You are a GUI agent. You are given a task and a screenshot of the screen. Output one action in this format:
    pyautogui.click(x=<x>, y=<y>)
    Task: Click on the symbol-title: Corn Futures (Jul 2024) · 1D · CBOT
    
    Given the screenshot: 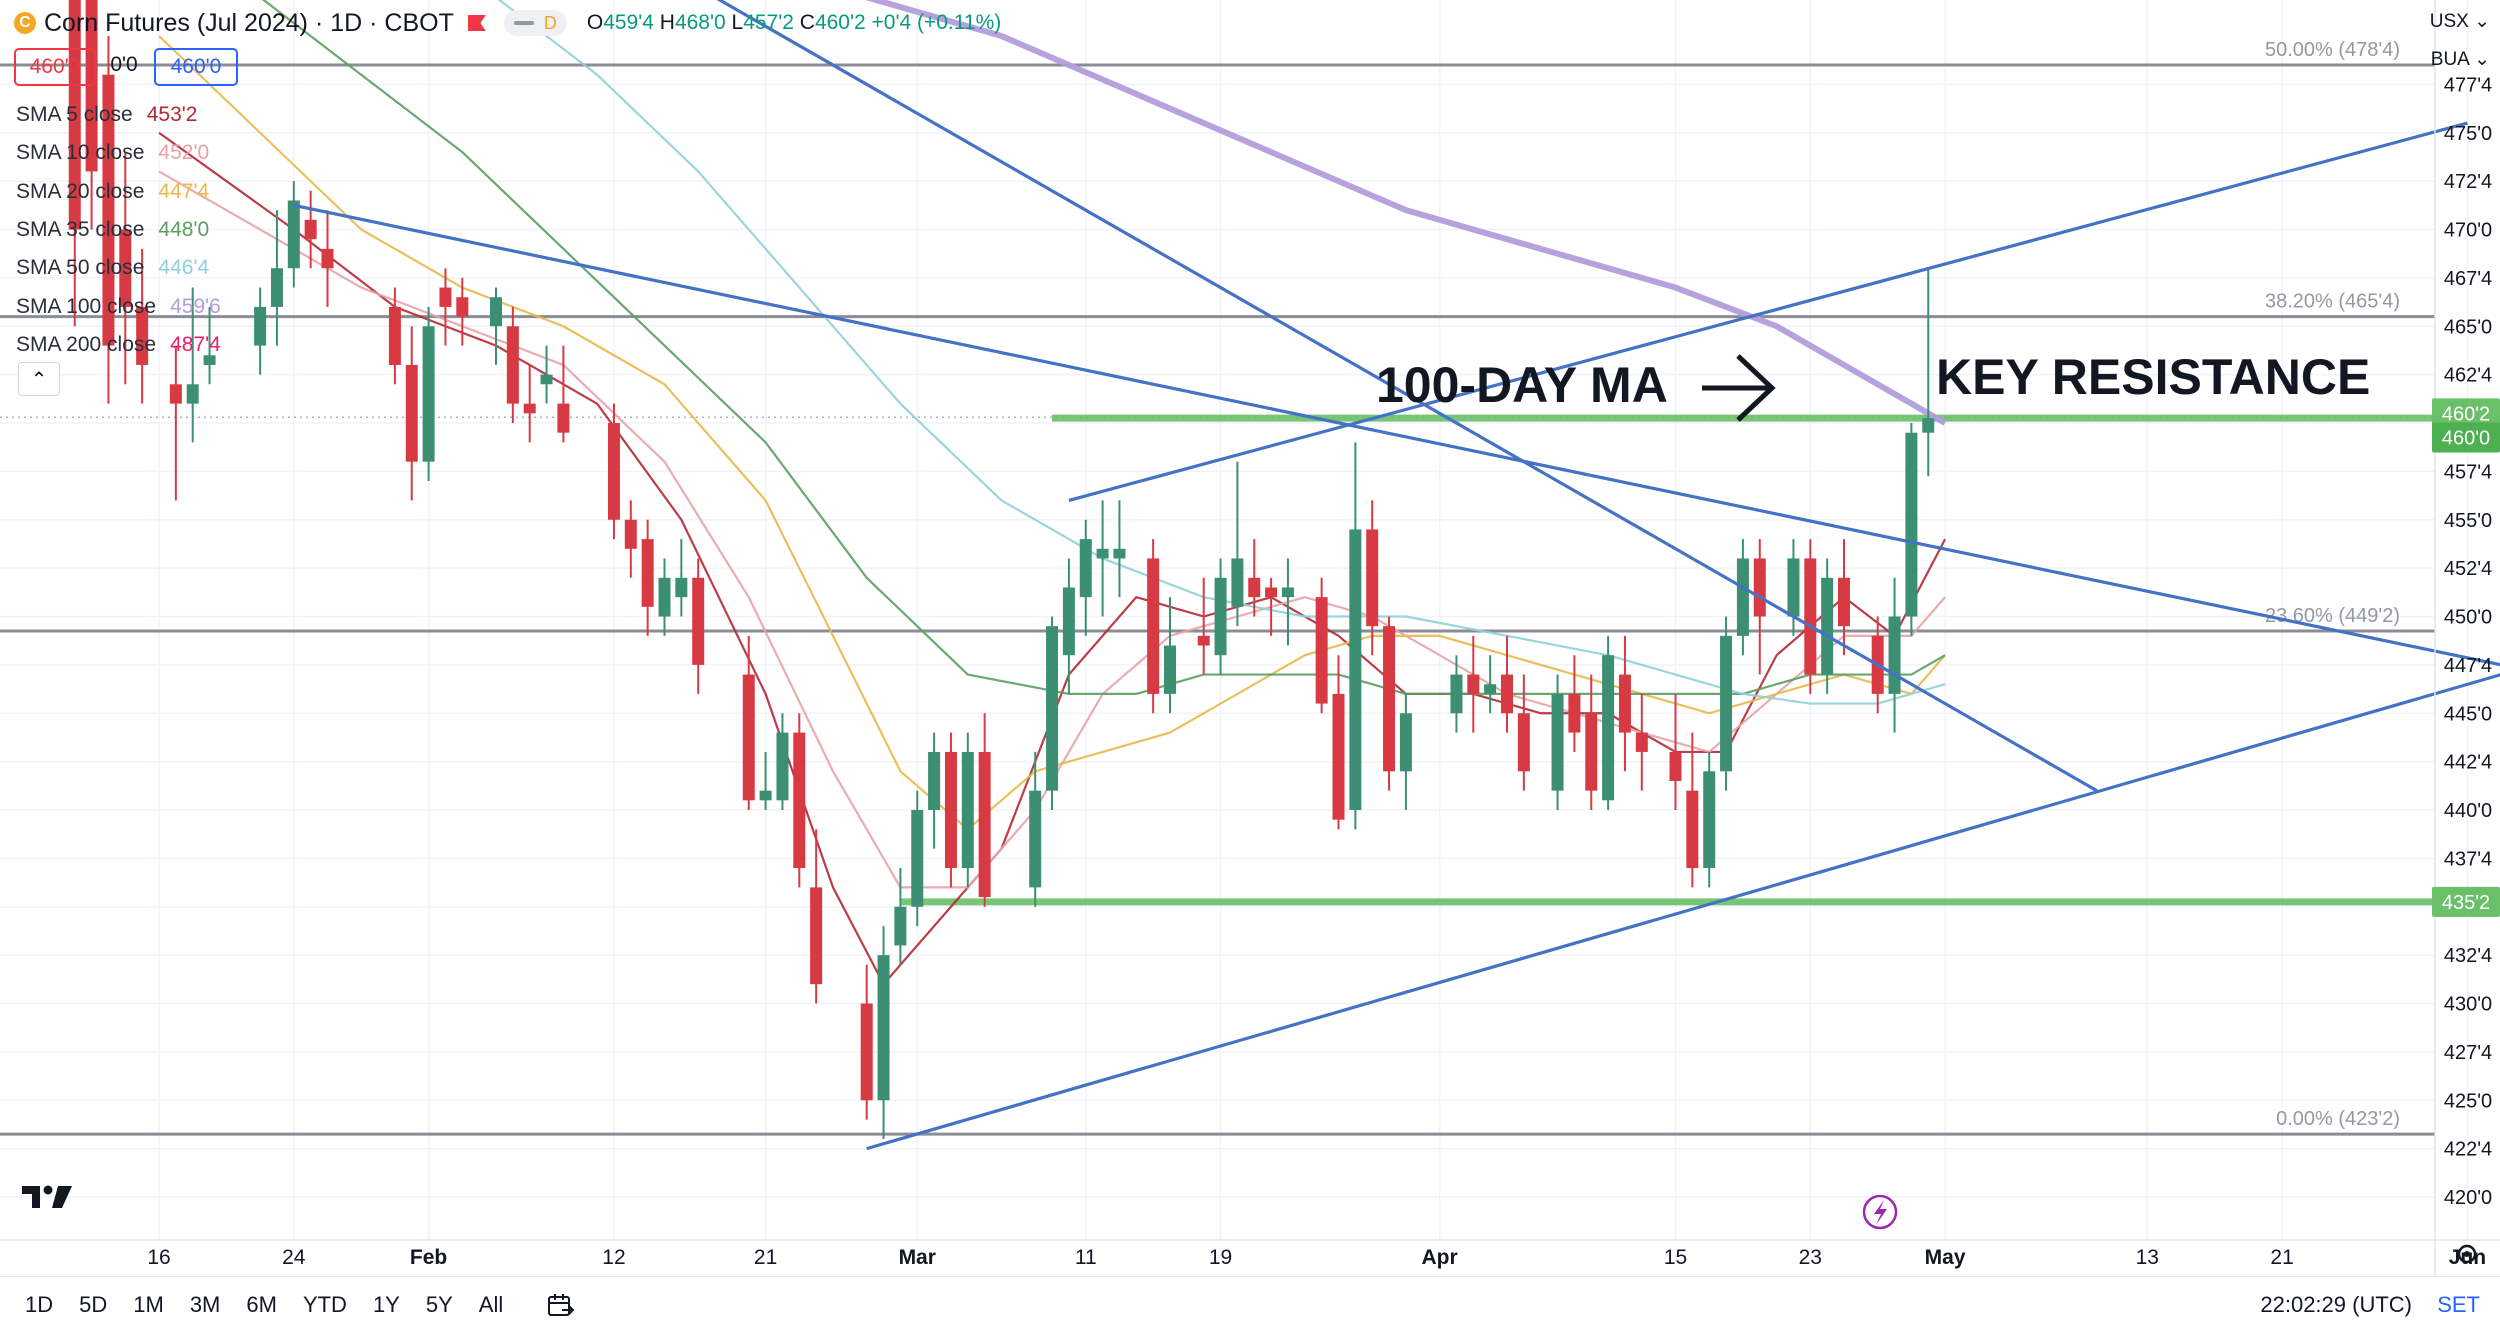 What is the action you would take?
    pyautogui.click(x=249, y=22)
    